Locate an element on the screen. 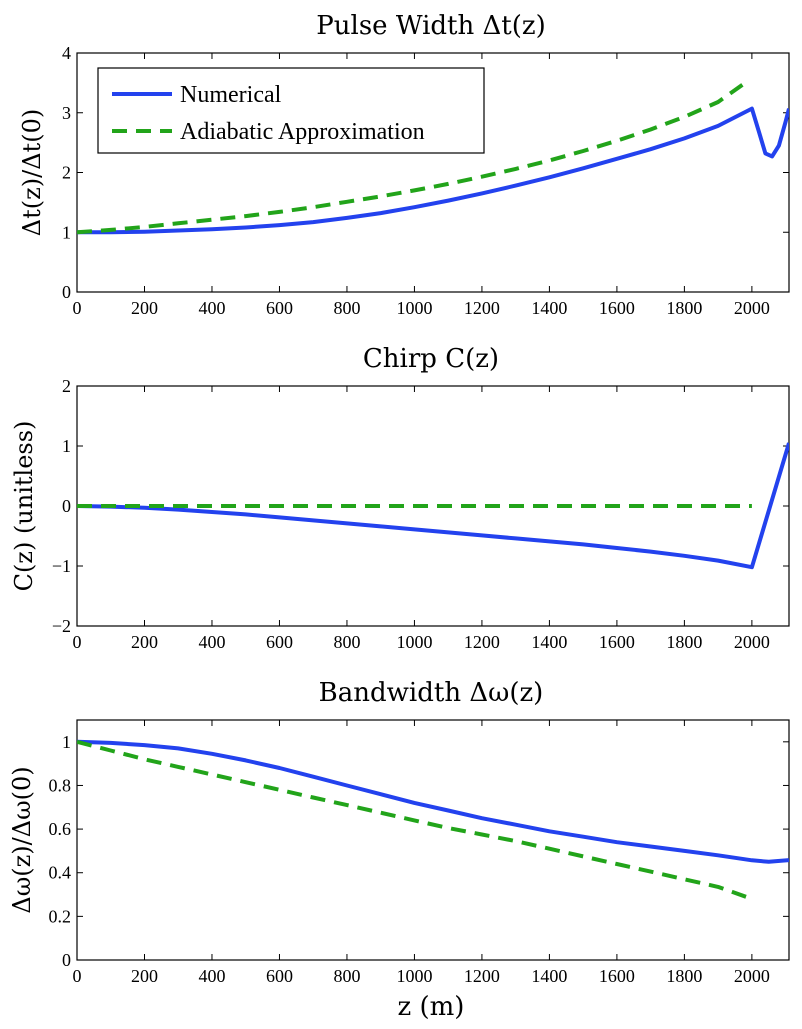 The image size is (802, 1029). y-axis-label: Δt(z)/Δt(0) is located at coordinates (32, 172).